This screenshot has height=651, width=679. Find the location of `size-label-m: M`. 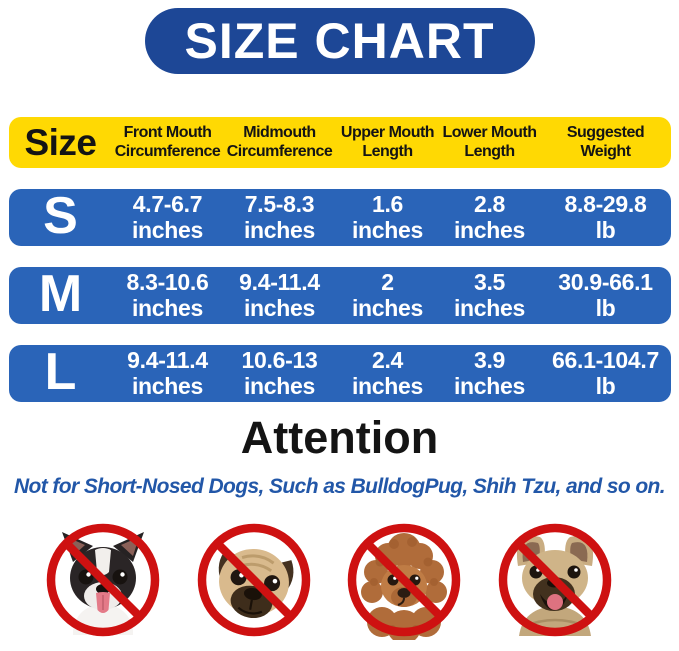

size-label-m: M is located at coordinates (60, 293).